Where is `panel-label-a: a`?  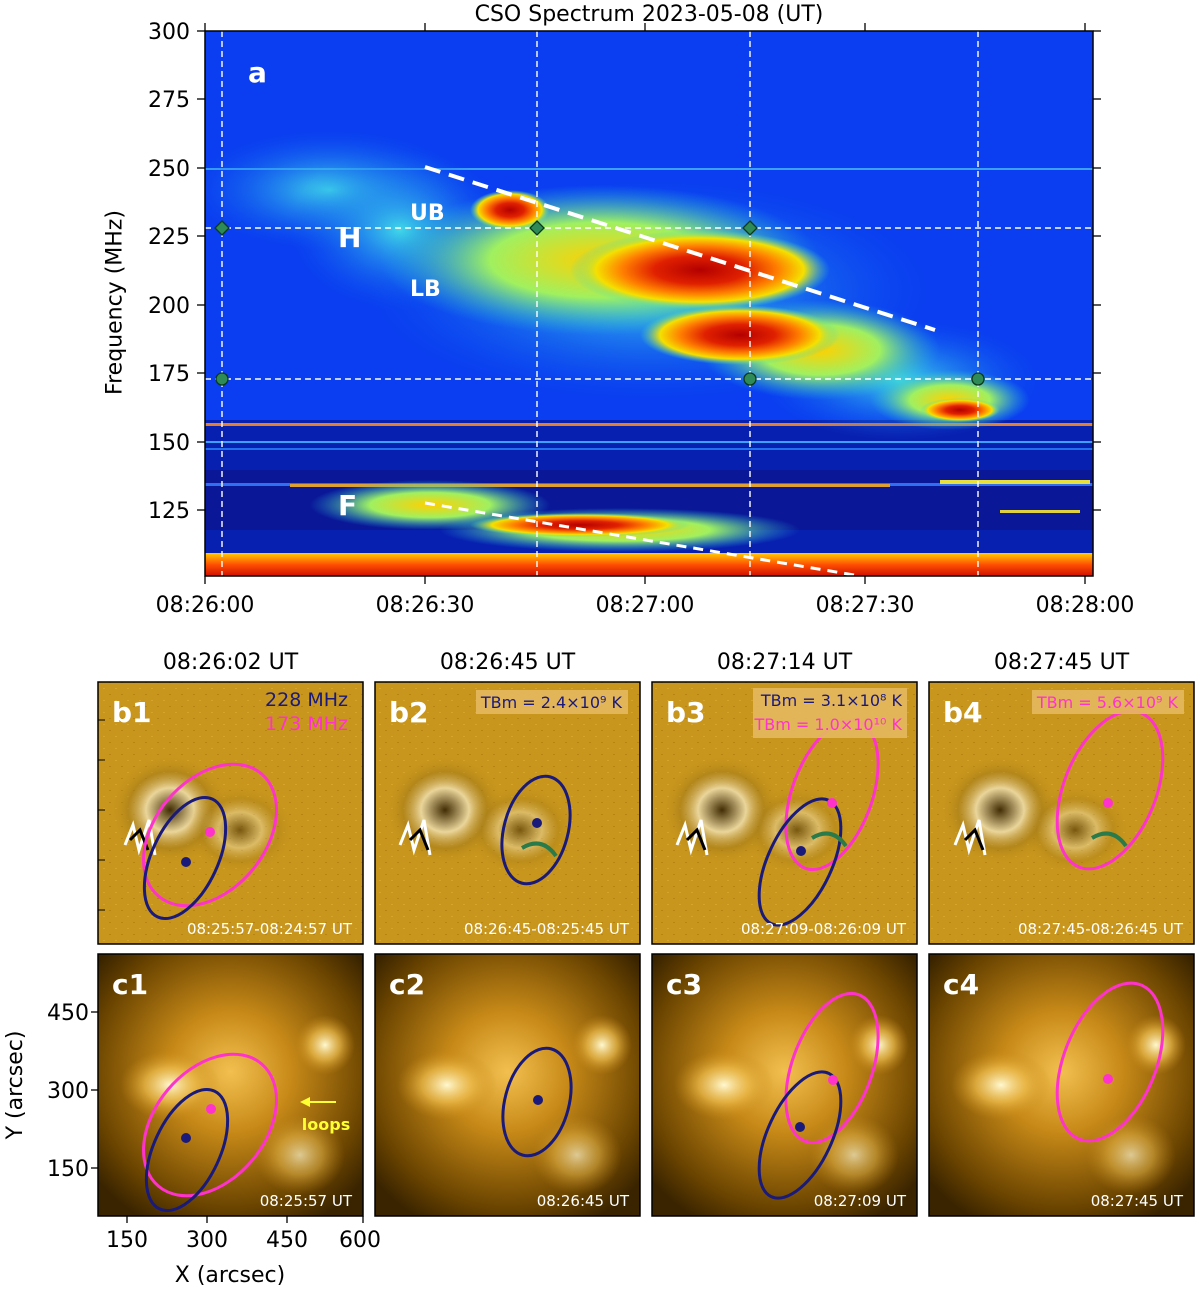 panel-label-a: a is located at coordinates (257, 72).